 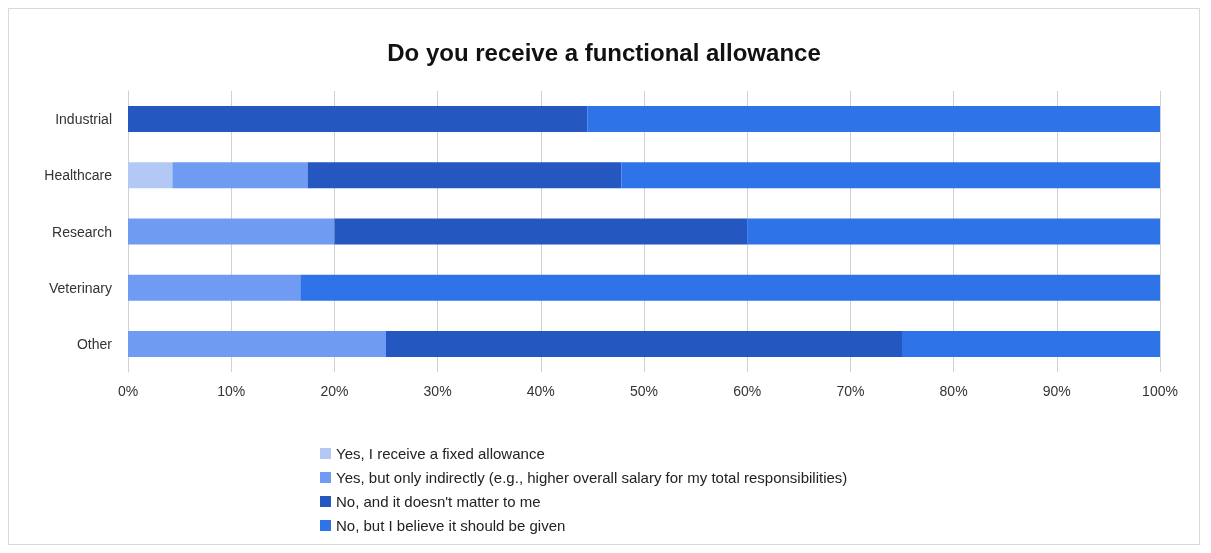 What do you see at coordinates (128, 391) in the screenshot?
I see `x-tick-label: 0%` at bounding box center [128, 391].